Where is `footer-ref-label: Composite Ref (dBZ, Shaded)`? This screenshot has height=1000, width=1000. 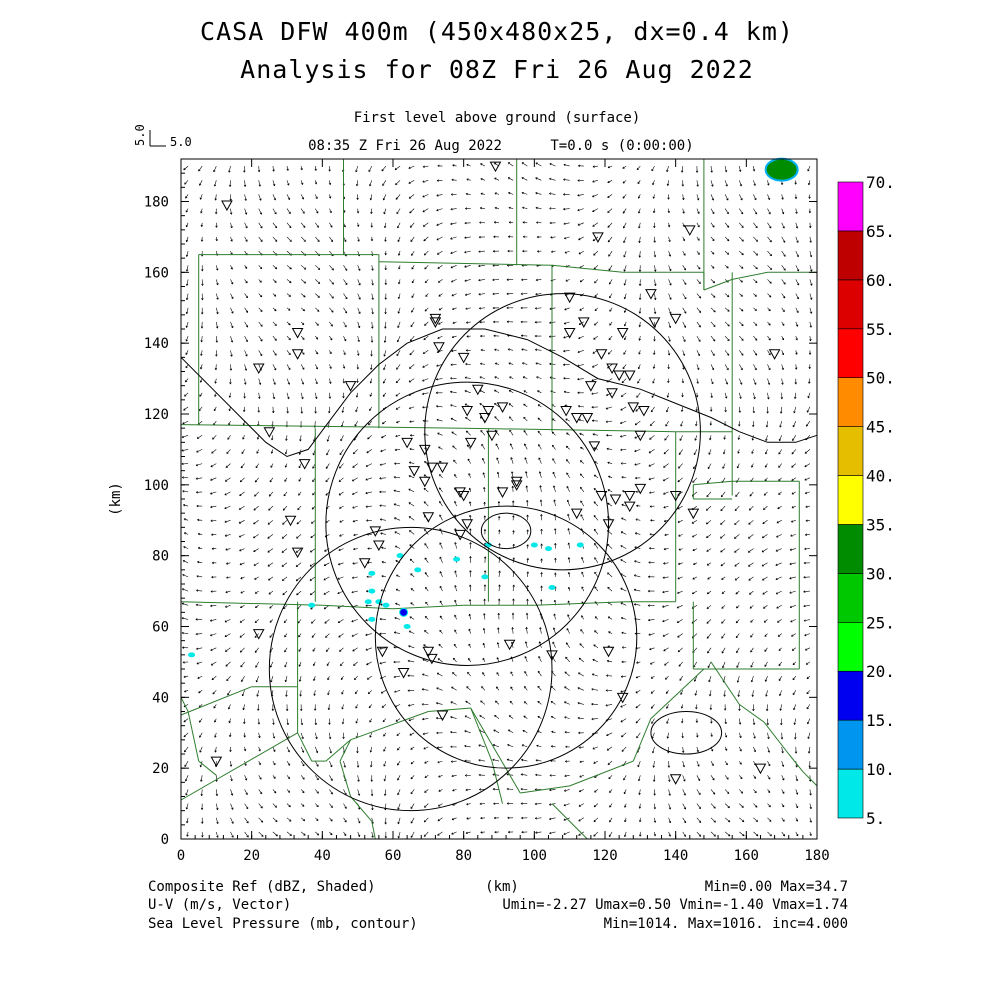 footer-ref-label: Composite Ref (dBZ, Shaded) is located at coordinates (262, 887).